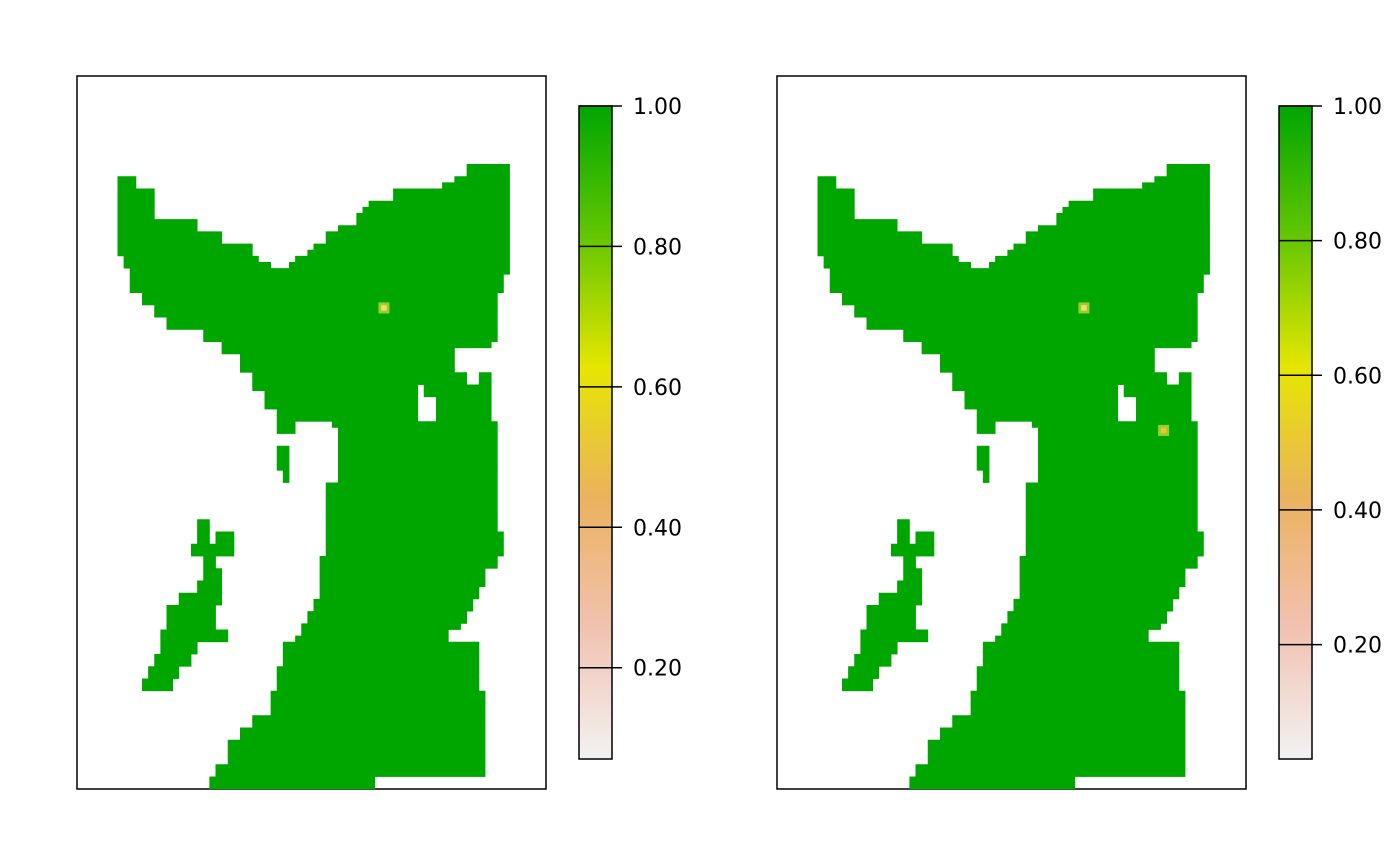 The image size is (1400, 866). I want to click on right-legend-colorbar, so click(1295, 432).